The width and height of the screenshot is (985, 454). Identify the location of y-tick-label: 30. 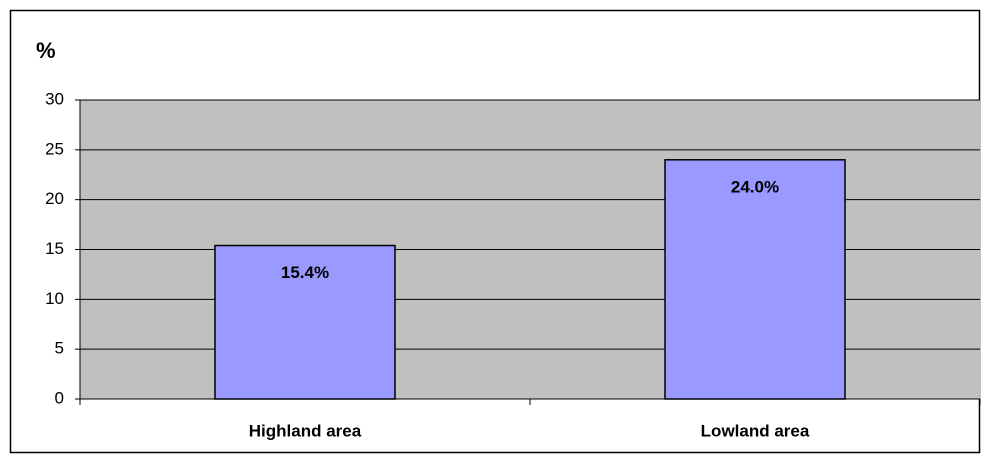
(54, 98).